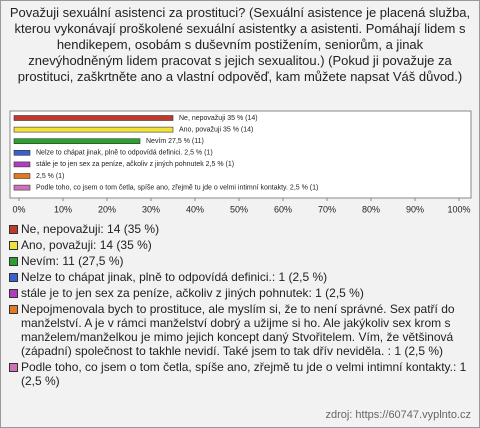 Image resolution: width=480 pixels, height=428 pixels. What do you see at coordinates (239, 209) in the screenshot?
I see `x-tick-label: 50%` at bounding box center [239, 209].